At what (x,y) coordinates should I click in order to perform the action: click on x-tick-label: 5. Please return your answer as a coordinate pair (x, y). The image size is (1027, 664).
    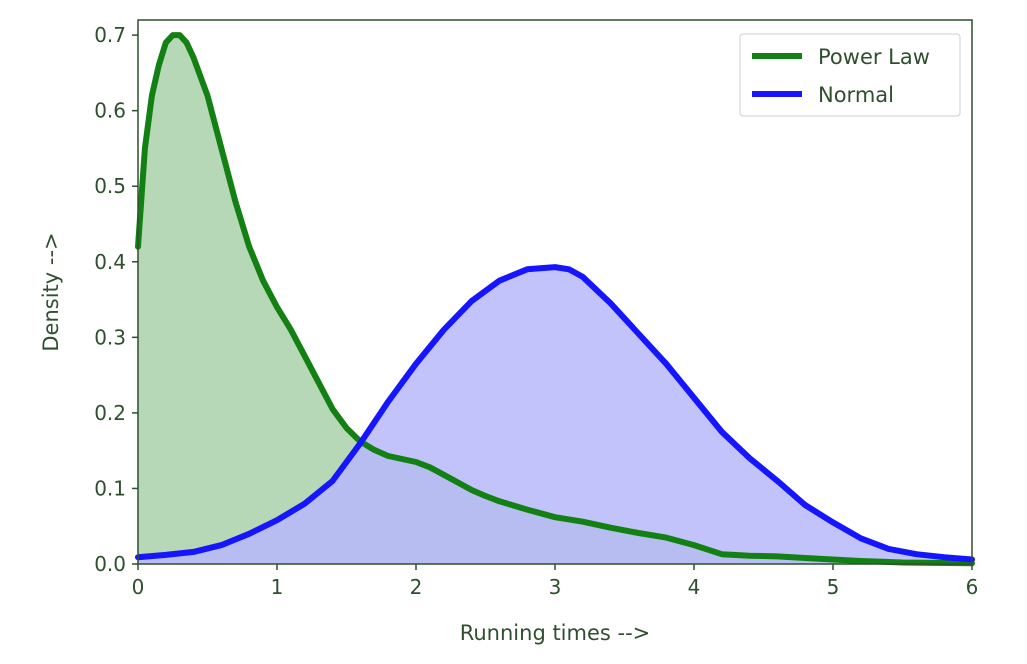
    Looking at the image, I should click on (833, 587).